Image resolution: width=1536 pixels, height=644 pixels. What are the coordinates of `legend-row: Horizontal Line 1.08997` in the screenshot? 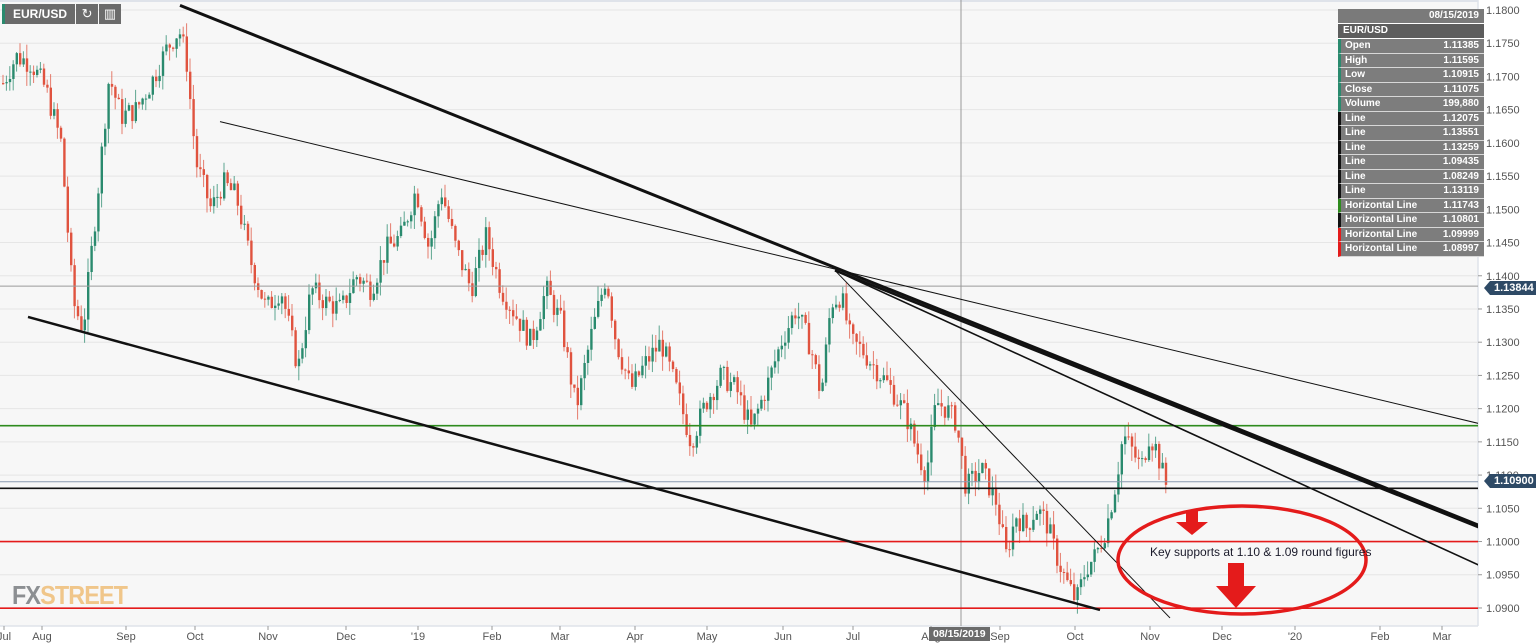 It's located at (1411, 249).